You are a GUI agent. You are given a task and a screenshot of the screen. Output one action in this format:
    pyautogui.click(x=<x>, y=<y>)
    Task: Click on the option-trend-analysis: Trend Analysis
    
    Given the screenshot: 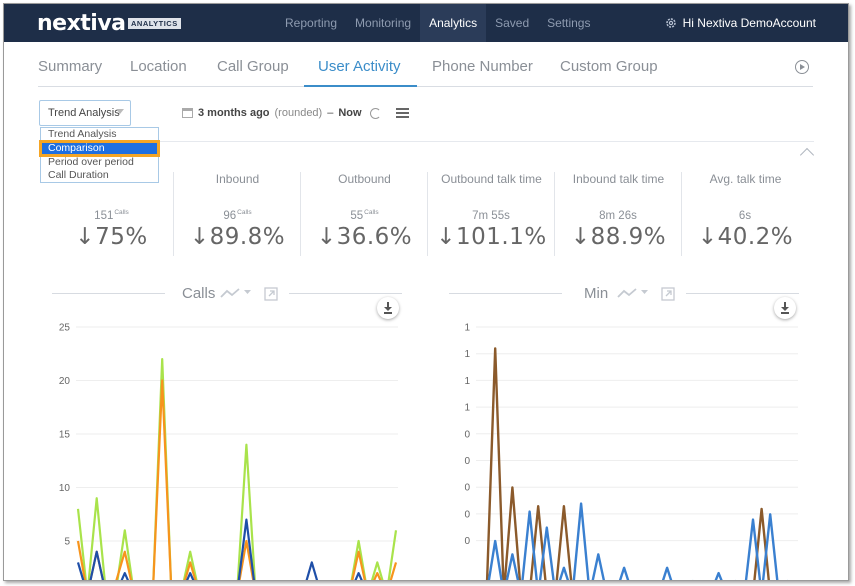 What is the action you would take?
    pyautogui.click(x=82, y=134)
    